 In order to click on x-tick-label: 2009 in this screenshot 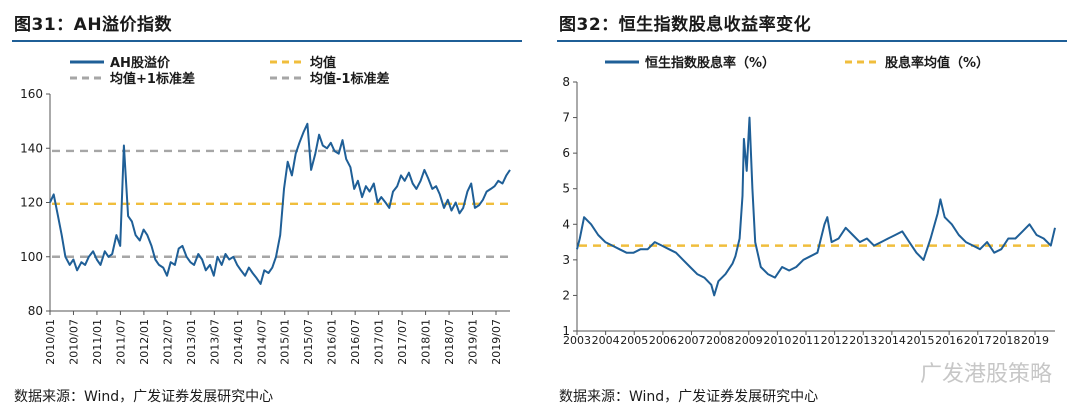, I will do `click(749, 340)`.